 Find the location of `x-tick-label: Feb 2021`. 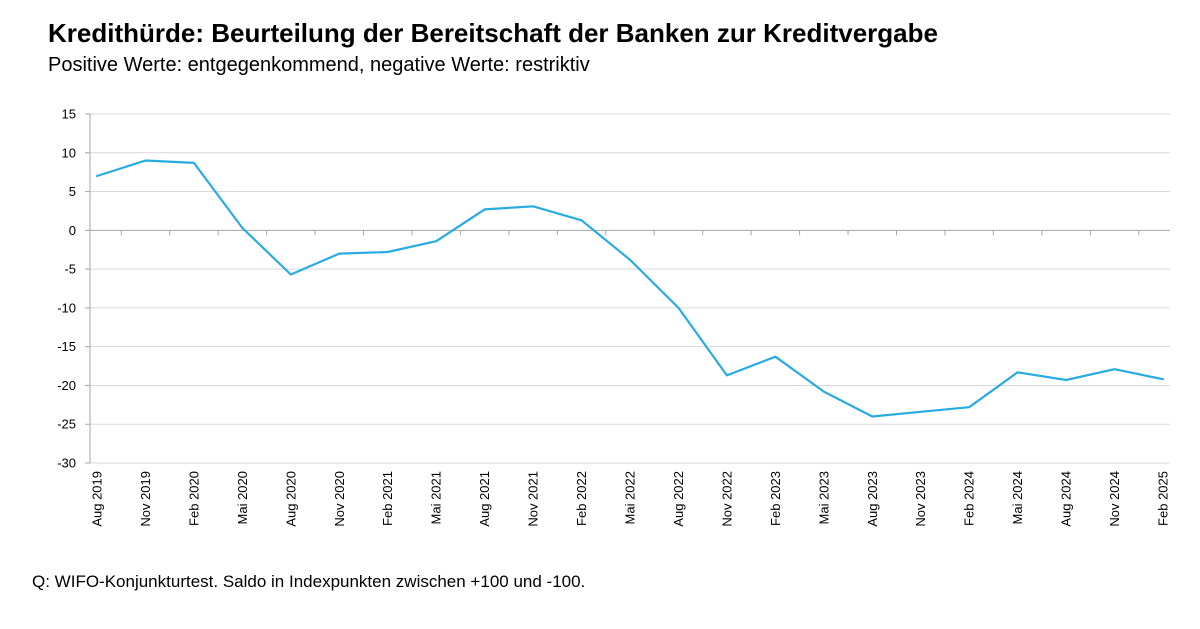

x-tick-label: Feb 2021 is located at coordinates (387, 498).